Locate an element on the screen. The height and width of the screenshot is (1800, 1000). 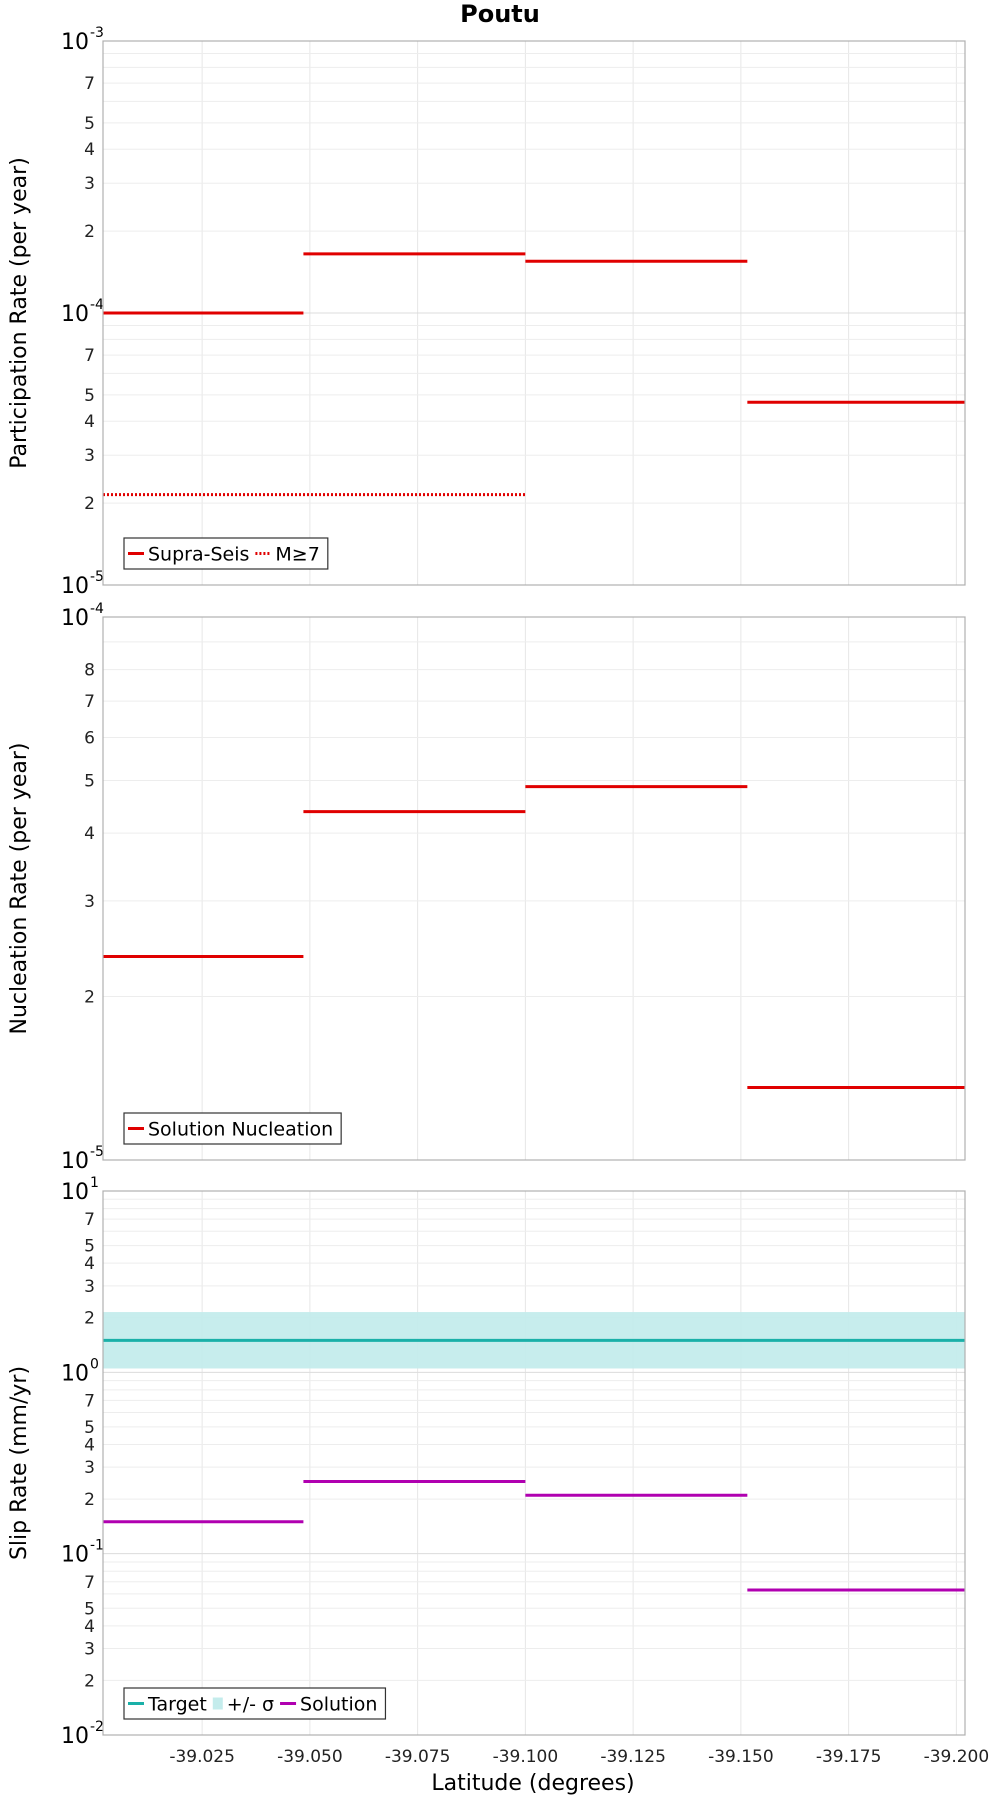
y-tick-label: 8 is located at coordinates (89, 671).